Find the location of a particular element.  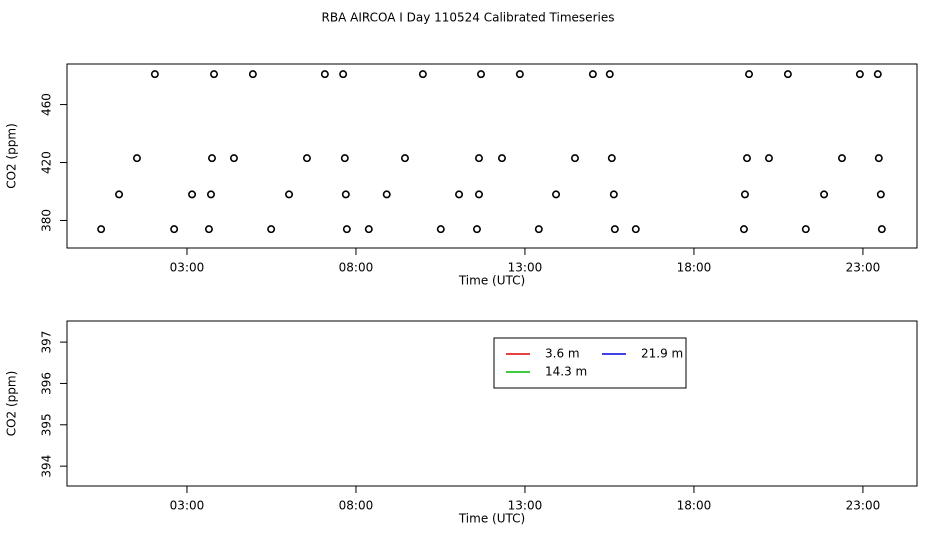

y-tick-label: 396 is located at coordinates (47, 383).